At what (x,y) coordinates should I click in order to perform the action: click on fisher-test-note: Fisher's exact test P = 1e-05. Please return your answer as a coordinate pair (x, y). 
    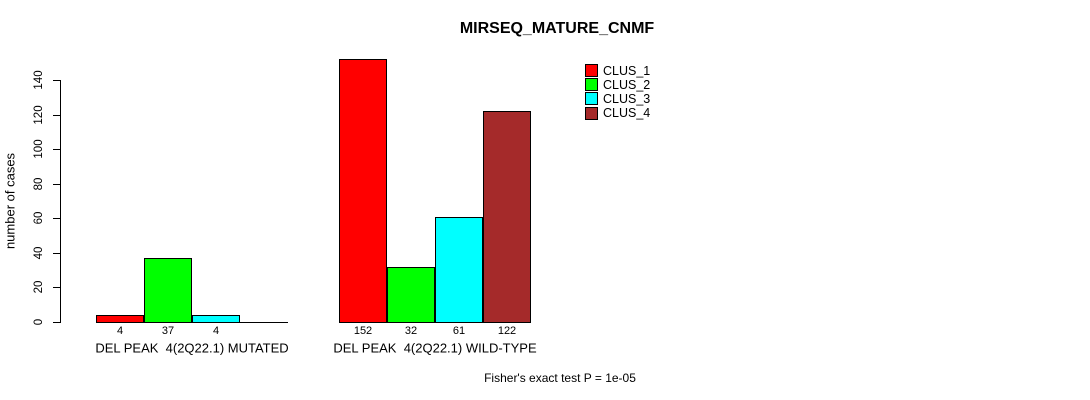
    Looking at the image, I should click on (560, 378).